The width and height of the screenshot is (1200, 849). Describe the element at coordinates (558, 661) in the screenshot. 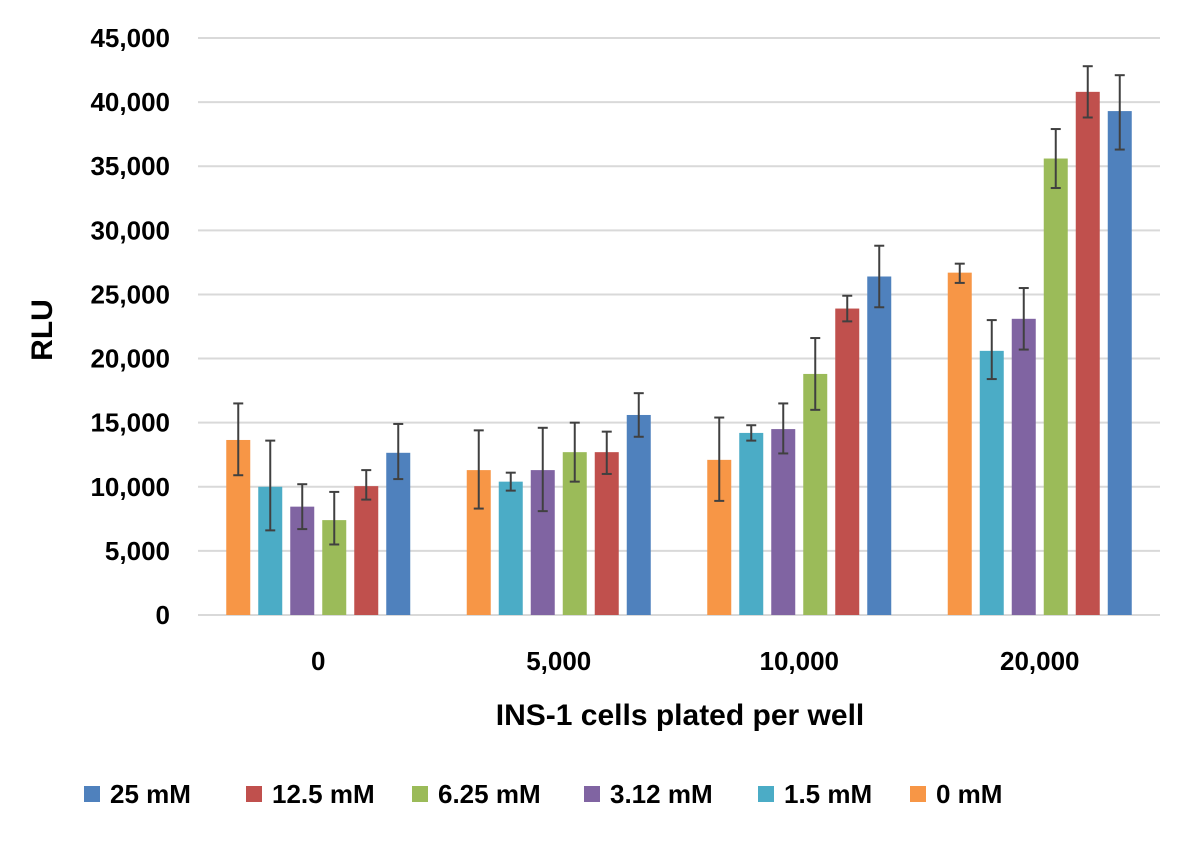

I see `x-tick-label: 5,000` at that location.